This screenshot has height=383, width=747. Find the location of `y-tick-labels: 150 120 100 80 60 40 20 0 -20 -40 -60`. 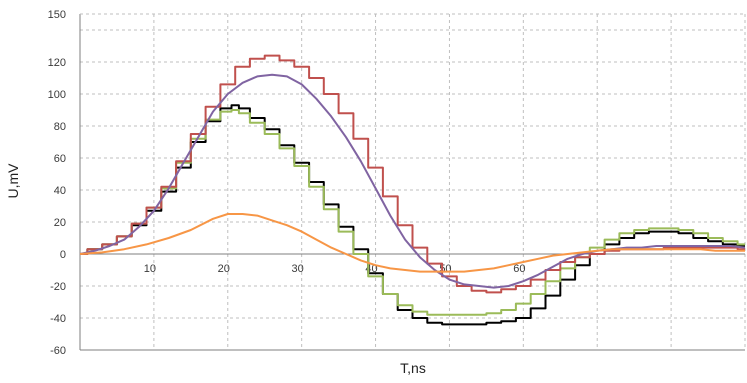

y-tick-labels: 150 120 100 80 60 40 20 0 -20 -40 -60 is located at coordinates (57, 183).